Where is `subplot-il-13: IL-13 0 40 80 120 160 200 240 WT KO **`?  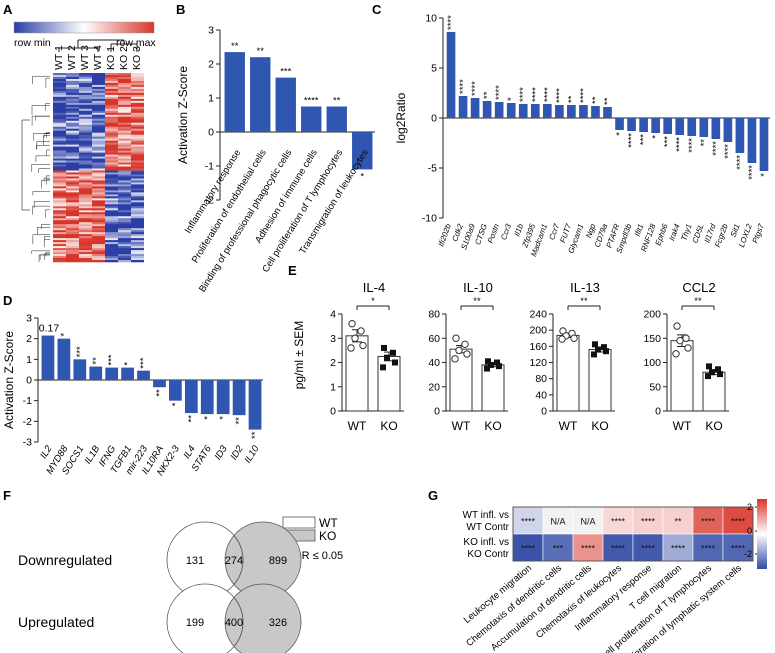 subplot-il-13: IL-13 0 40 80 120 160 200 240 WT KO ** is located at coordinates (572, 356).